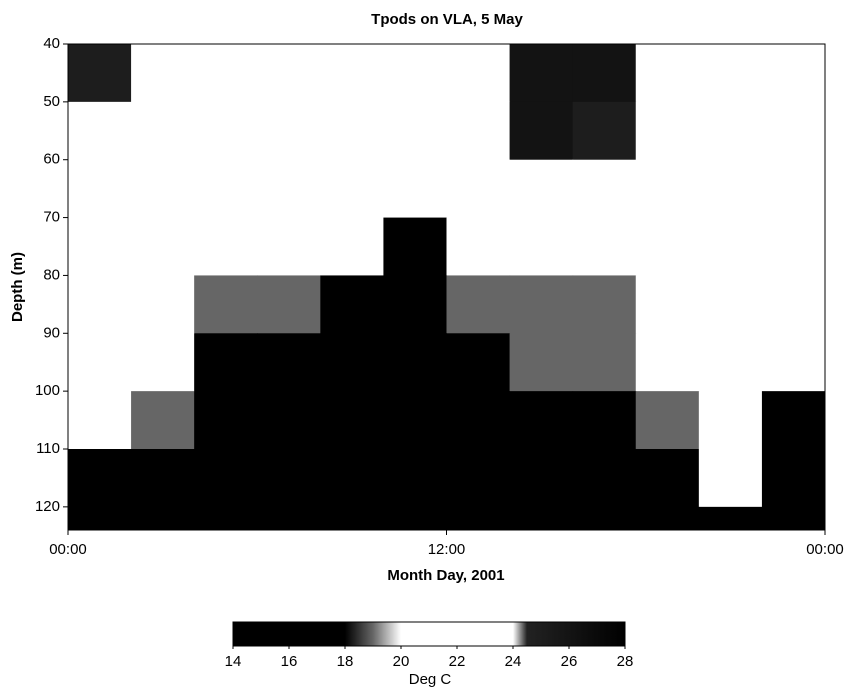 This screenshot has height=696, width=849. I want to click on y-tick-label: 80, so click(51, 274).